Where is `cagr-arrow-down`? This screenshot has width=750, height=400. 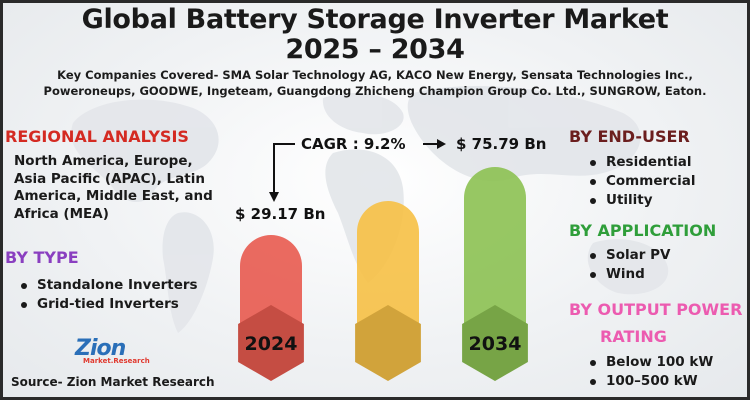 cagr-arrow-down is located at coordinates (284, 169).